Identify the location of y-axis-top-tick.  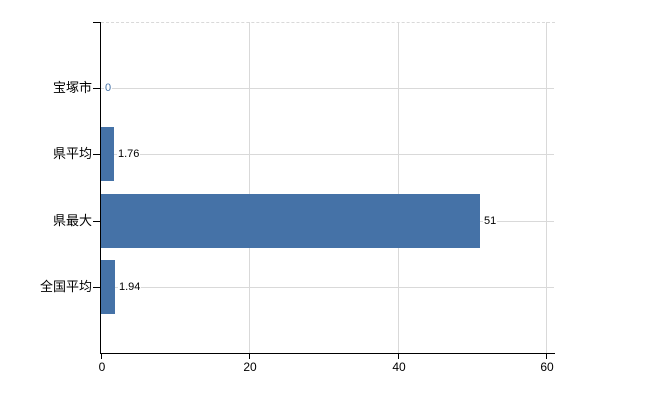
(96, 22).